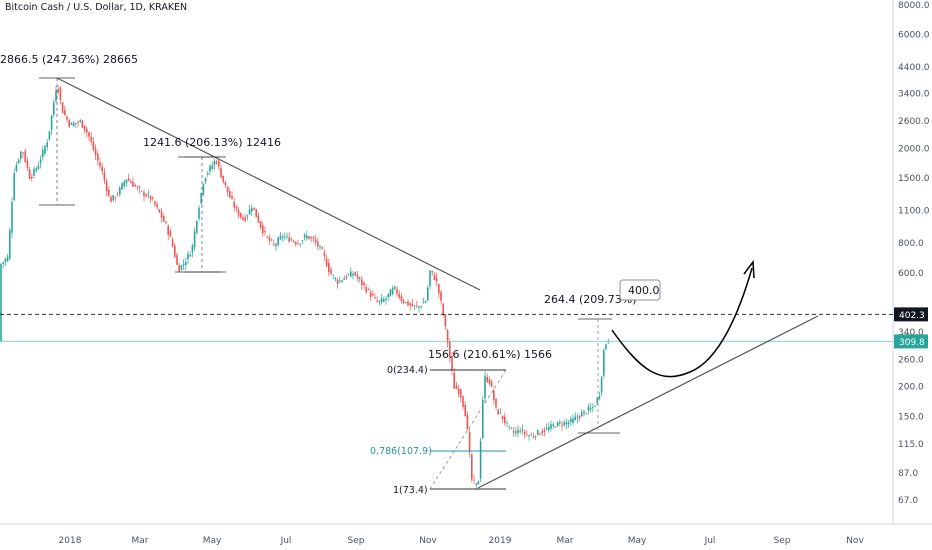 The image size is (932, 550). Describe the element at coordinates (410, 490) in the screenshot. I see `fib-label-1: 1(73.4)` at that location.